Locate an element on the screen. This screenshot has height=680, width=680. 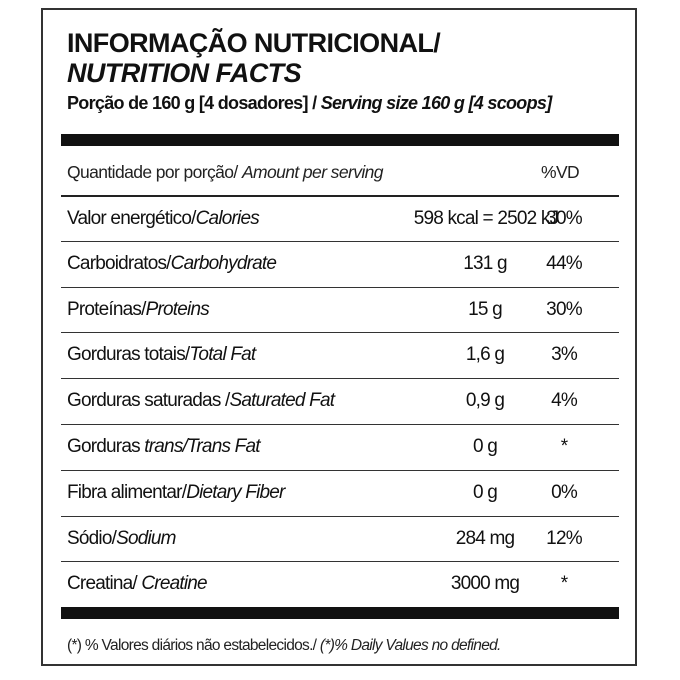
title-english: NUTRITION FACTS is located at coordinates (184, 73).